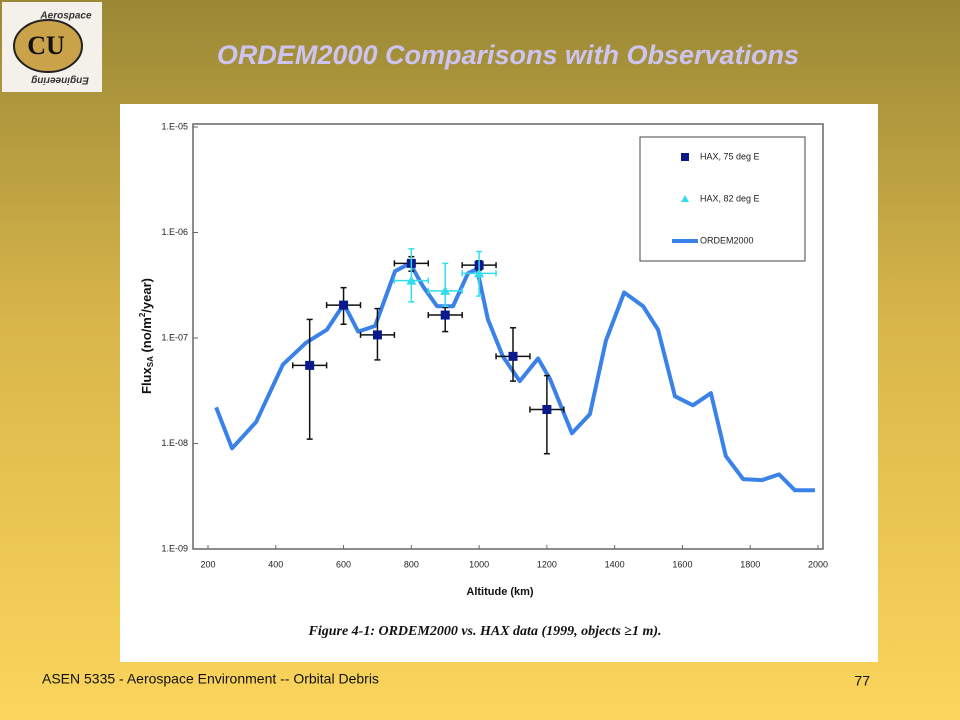 This screenshot has width=960, height=720. I want to click on x-tick-label: 2000, so click(818, 564).